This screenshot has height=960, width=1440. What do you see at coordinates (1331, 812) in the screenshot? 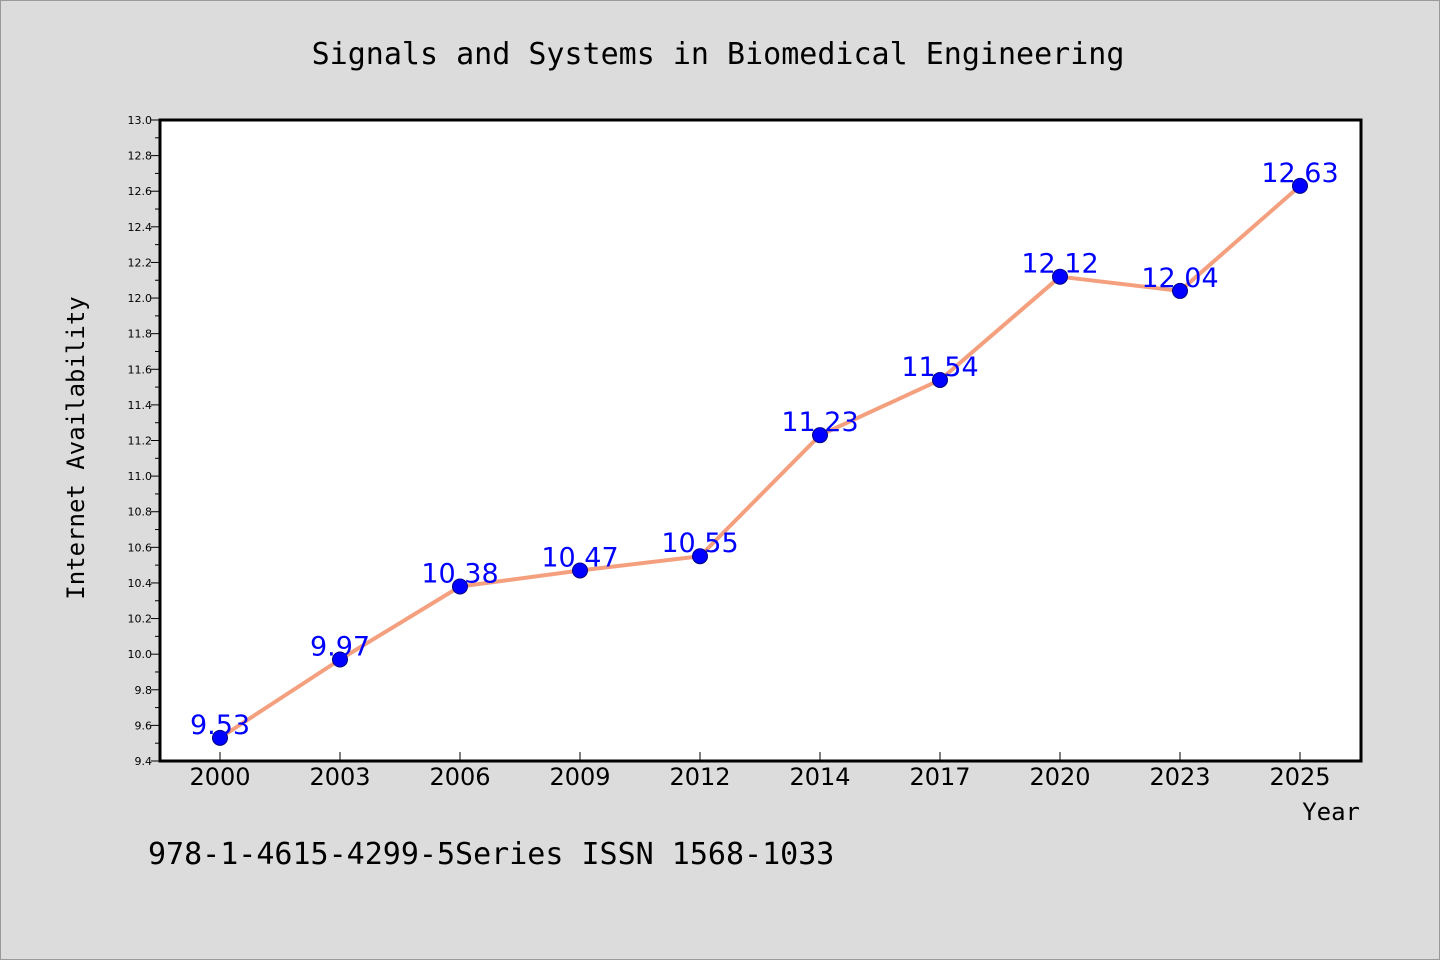
I see `x-axis-label: Year` at bounding box center [1331, 812].